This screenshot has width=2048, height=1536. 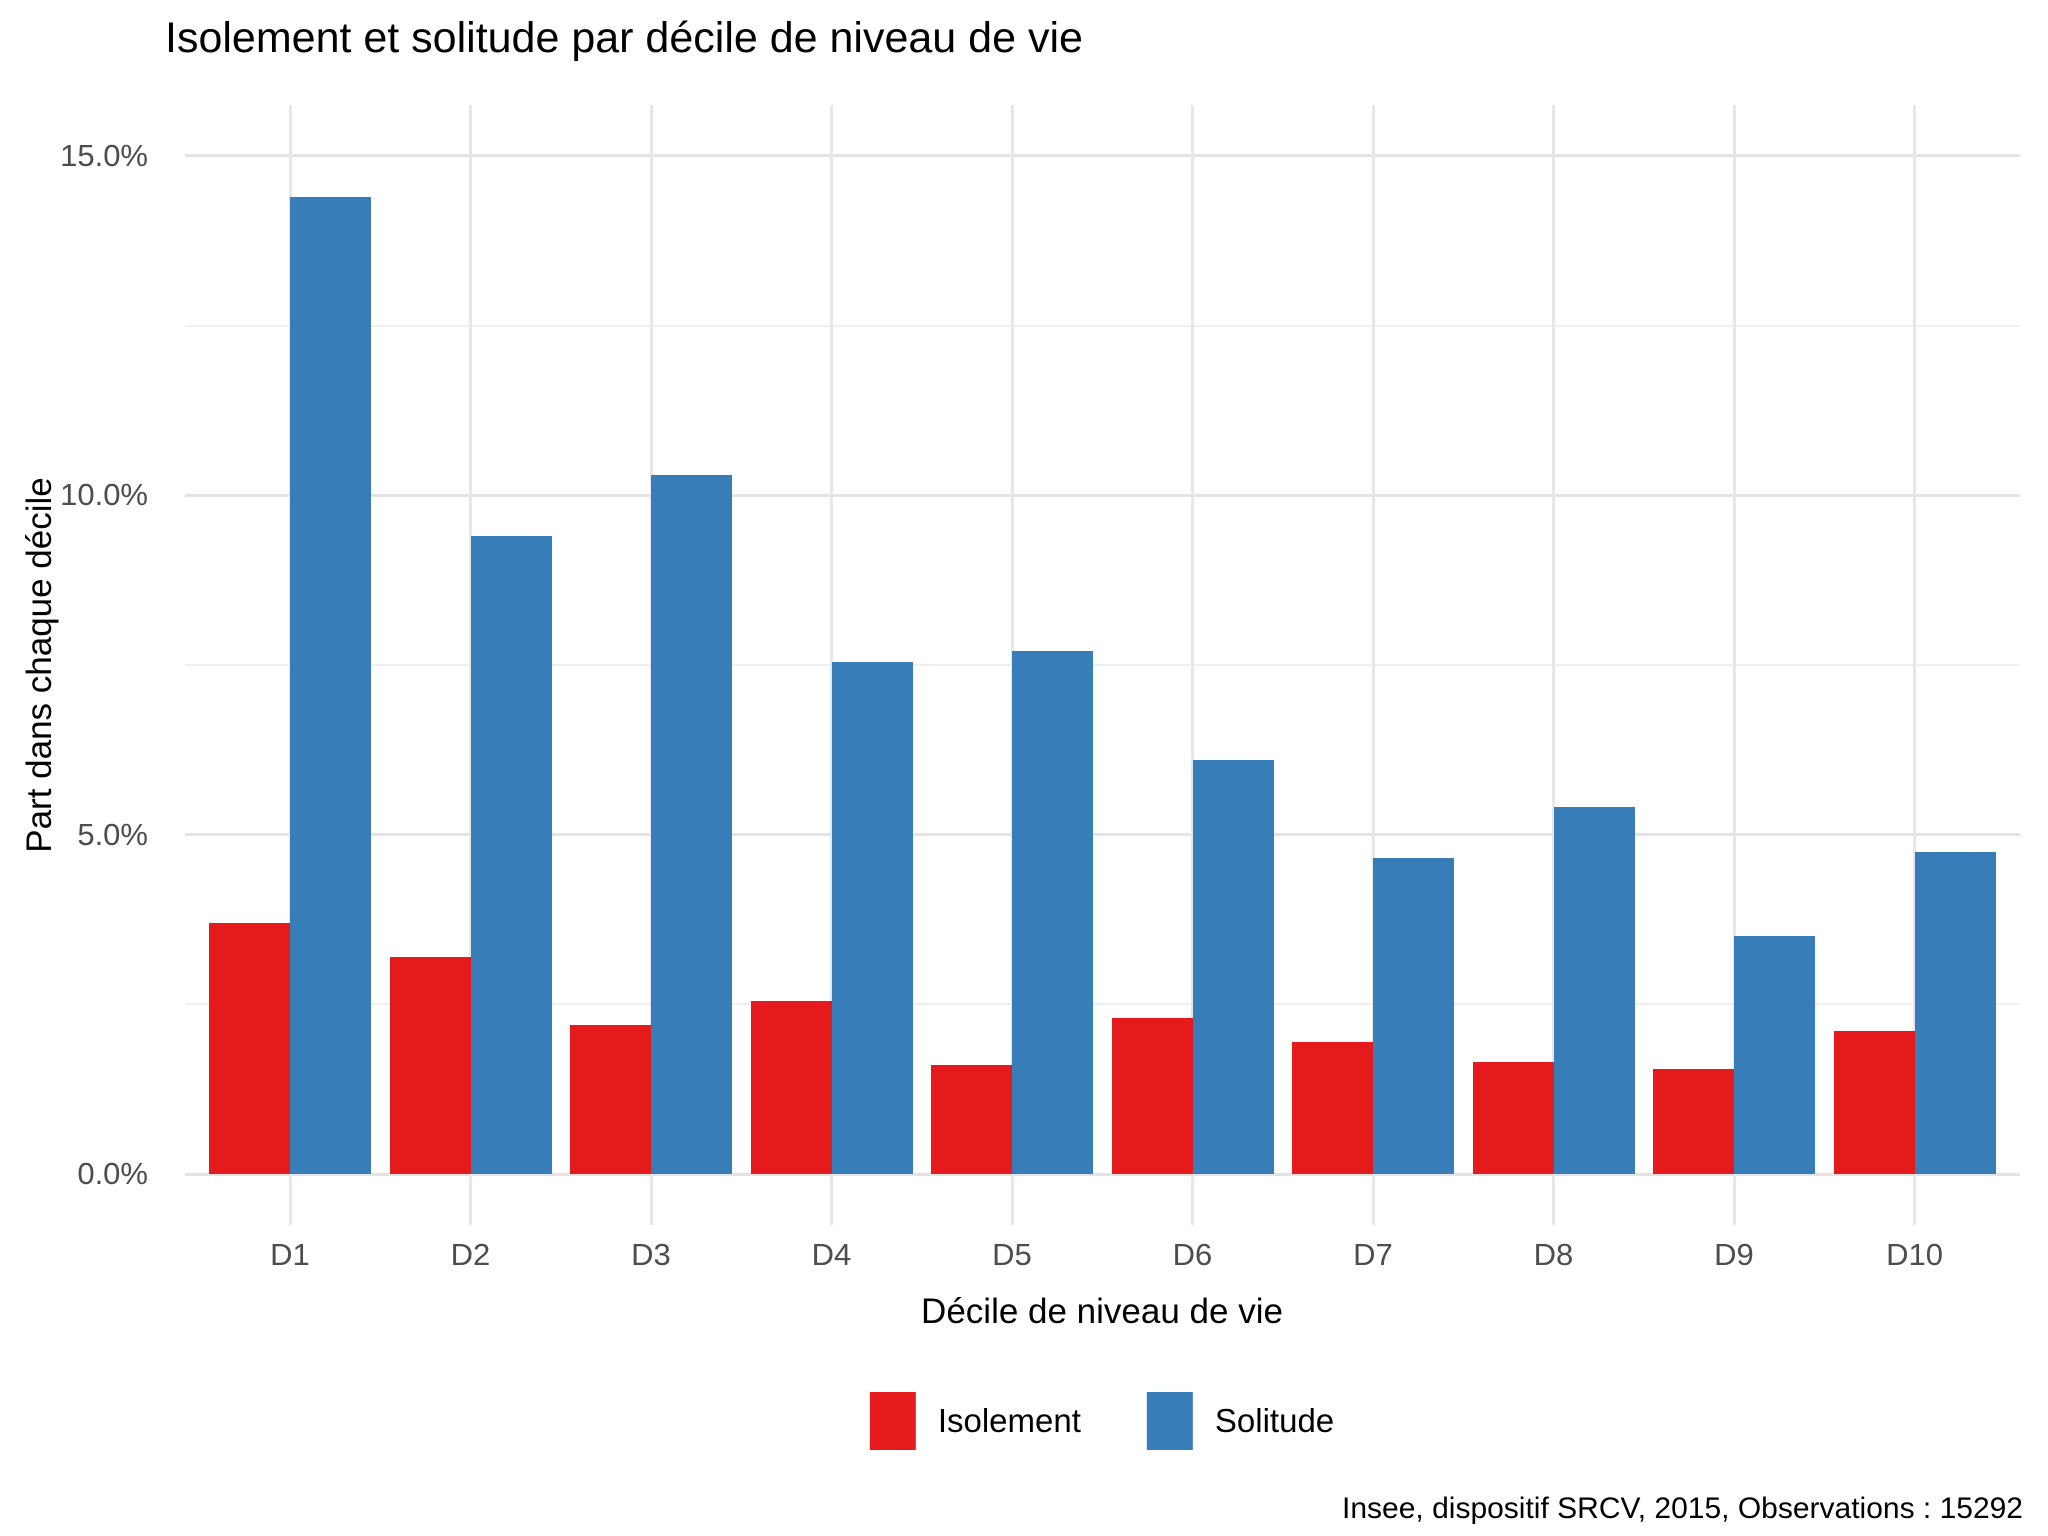 What do you see at coordinates (470, 1254) in the screenshot?
I see `x-tick-label: D2` at bounding box center [470, 1254].